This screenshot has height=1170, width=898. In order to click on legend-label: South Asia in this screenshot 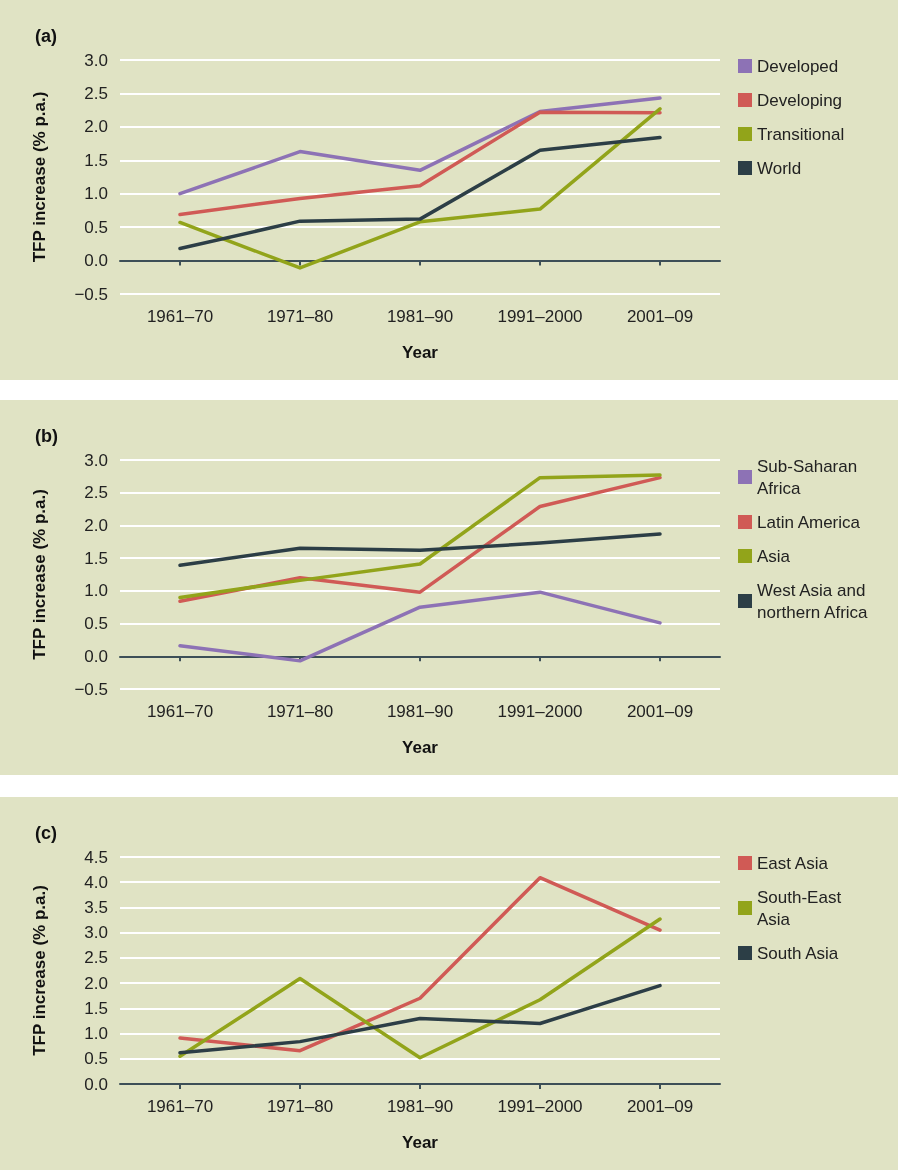, I will do `click(798, 953)`.